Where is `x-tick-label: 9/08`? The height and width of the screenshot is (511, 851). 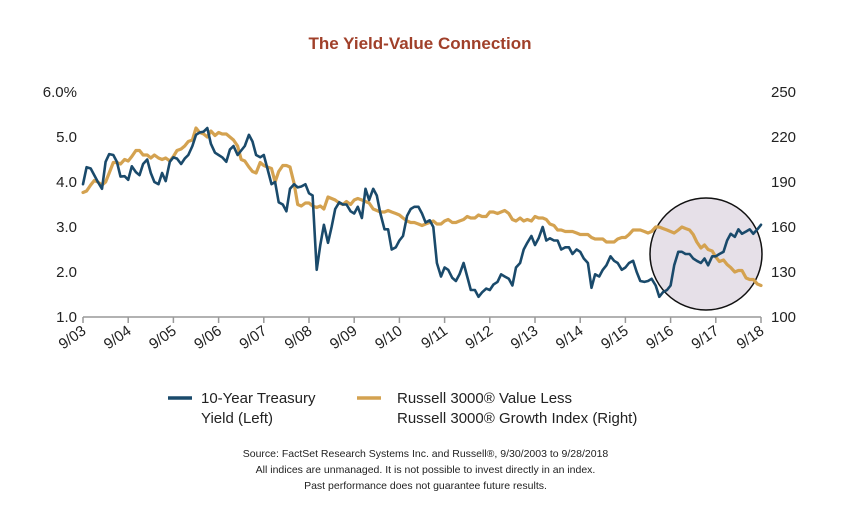 x-tick-label: 9/08 is located at coordinates (299, 337).